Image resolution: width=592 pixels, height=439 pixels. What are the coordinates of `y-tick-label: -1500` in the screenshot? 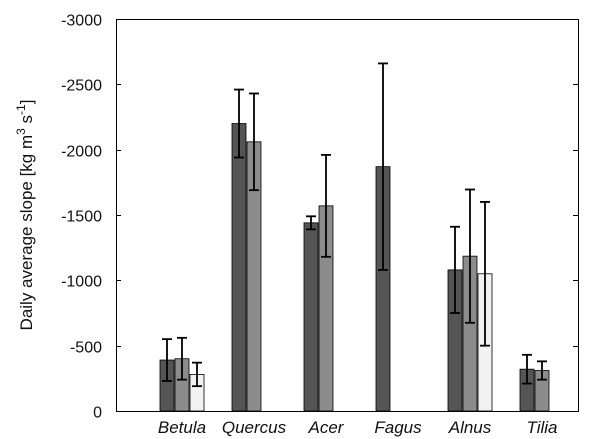 It's located at (81, 217).